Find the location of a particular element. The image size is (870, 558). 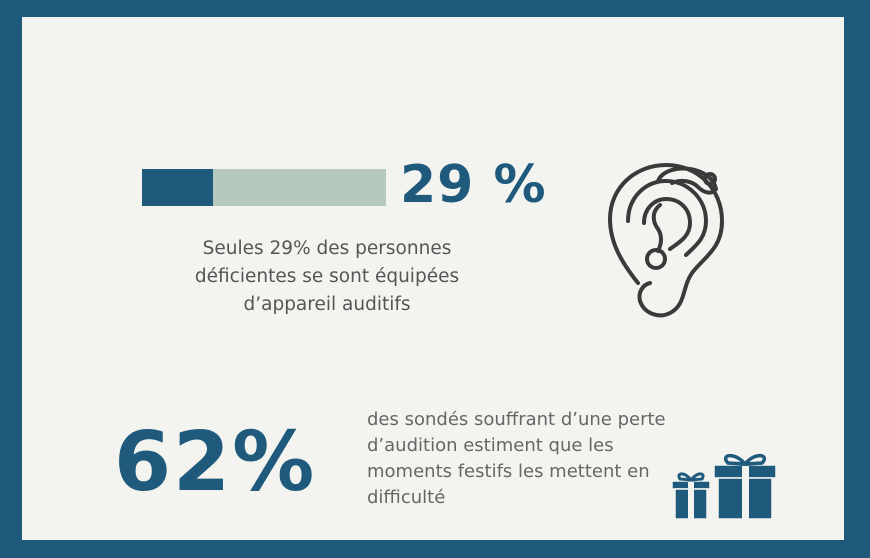

stat-29-value: 29 % is located at coordinates (473, 185).